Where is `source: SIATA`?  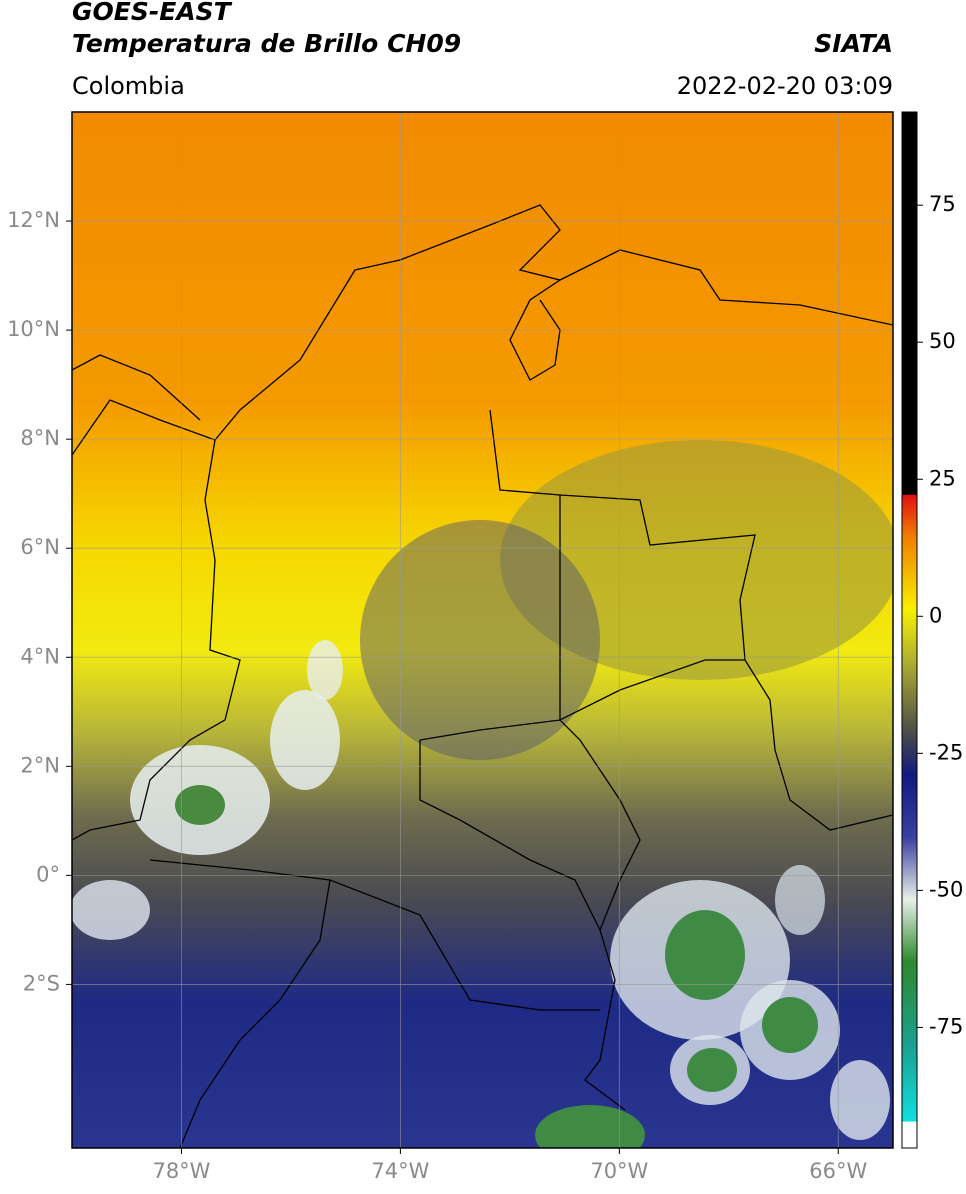
source: SIATA is located at coordinates (853, 43).